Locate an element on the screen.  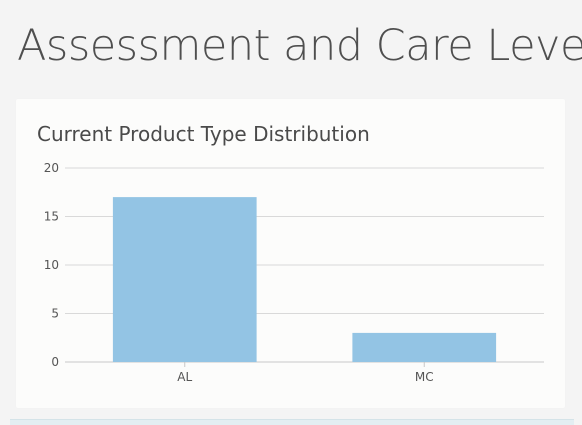
bar-al is located at coordinates (184, 279).